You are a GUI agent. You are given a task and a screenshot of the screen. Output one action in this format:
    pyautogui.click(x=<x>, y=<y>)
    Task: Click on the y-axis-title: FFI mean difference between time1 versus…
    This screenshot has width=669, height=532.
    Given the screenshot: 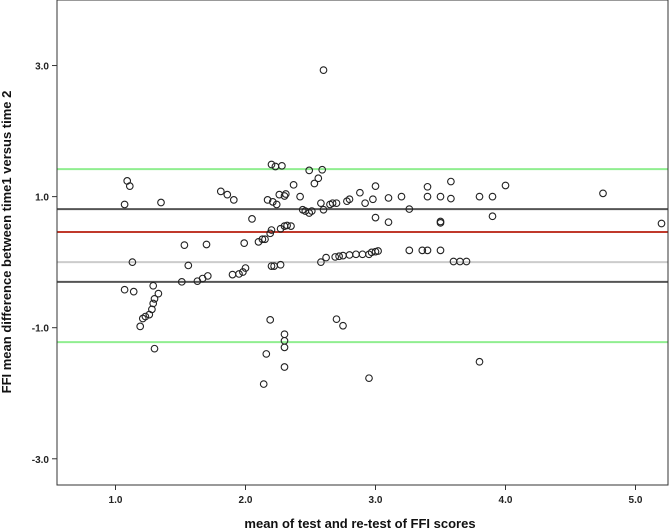 What is the action you would take?
    pyautogui.click(x=7, y=242)
    